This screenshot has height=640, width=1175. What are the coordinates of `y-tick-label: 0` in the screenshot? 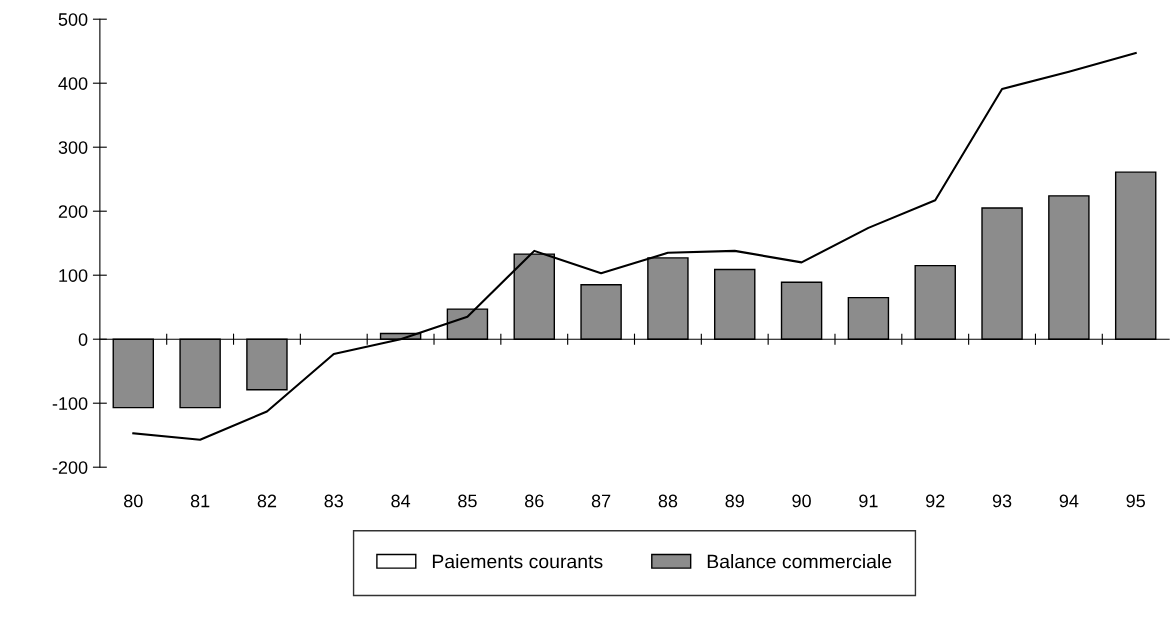 It's located at (83, 339).